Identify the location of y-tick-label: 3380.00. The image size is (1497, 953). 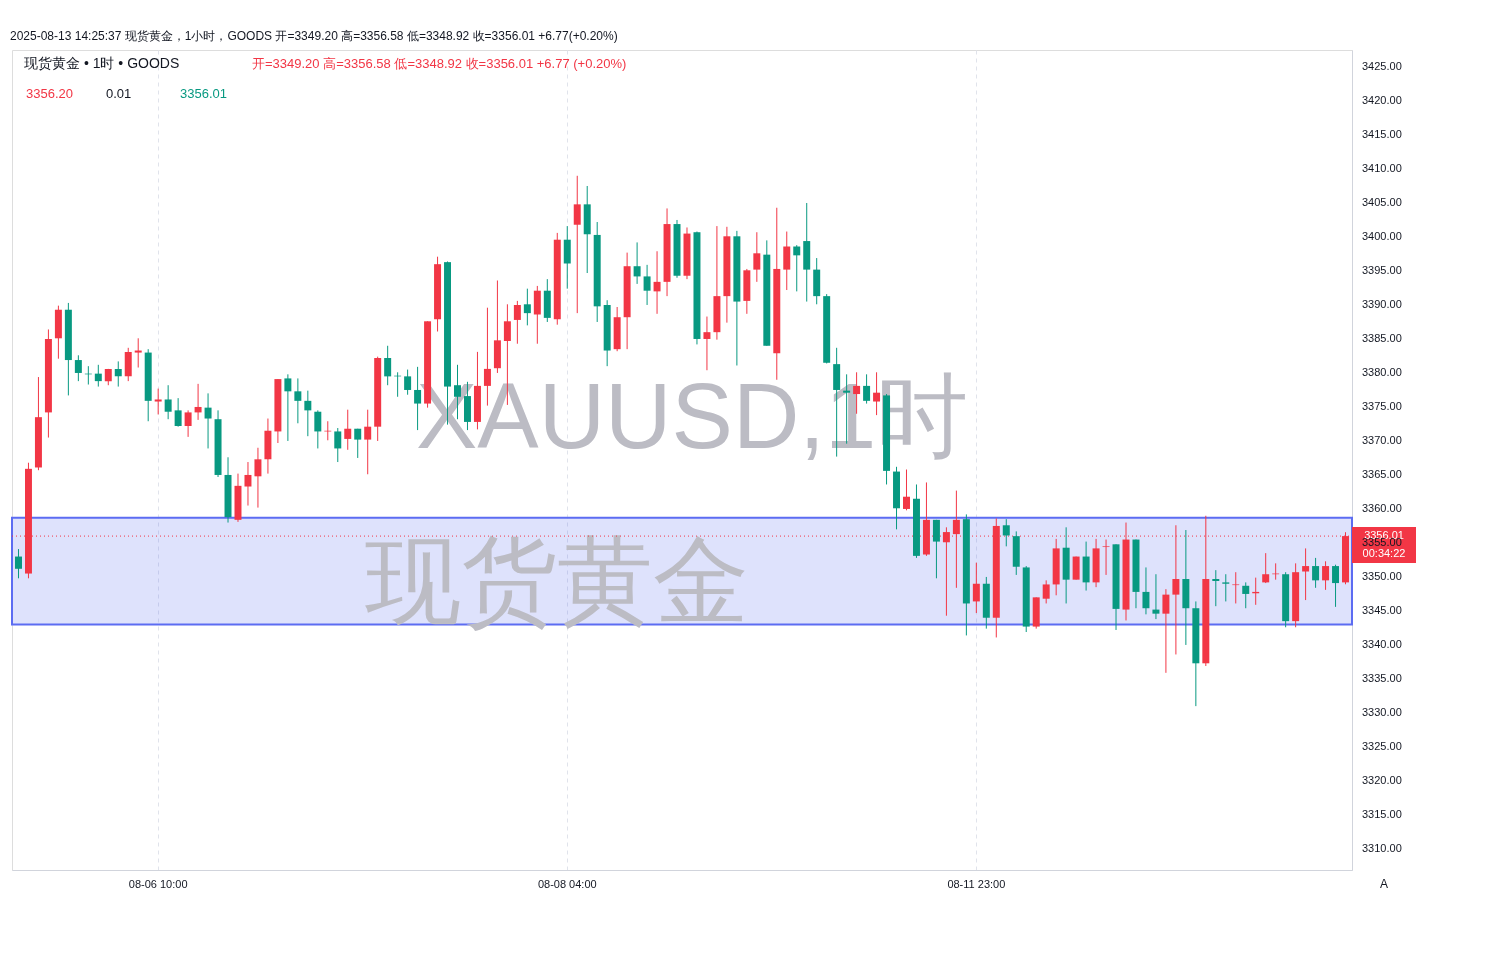
(1382, 371).